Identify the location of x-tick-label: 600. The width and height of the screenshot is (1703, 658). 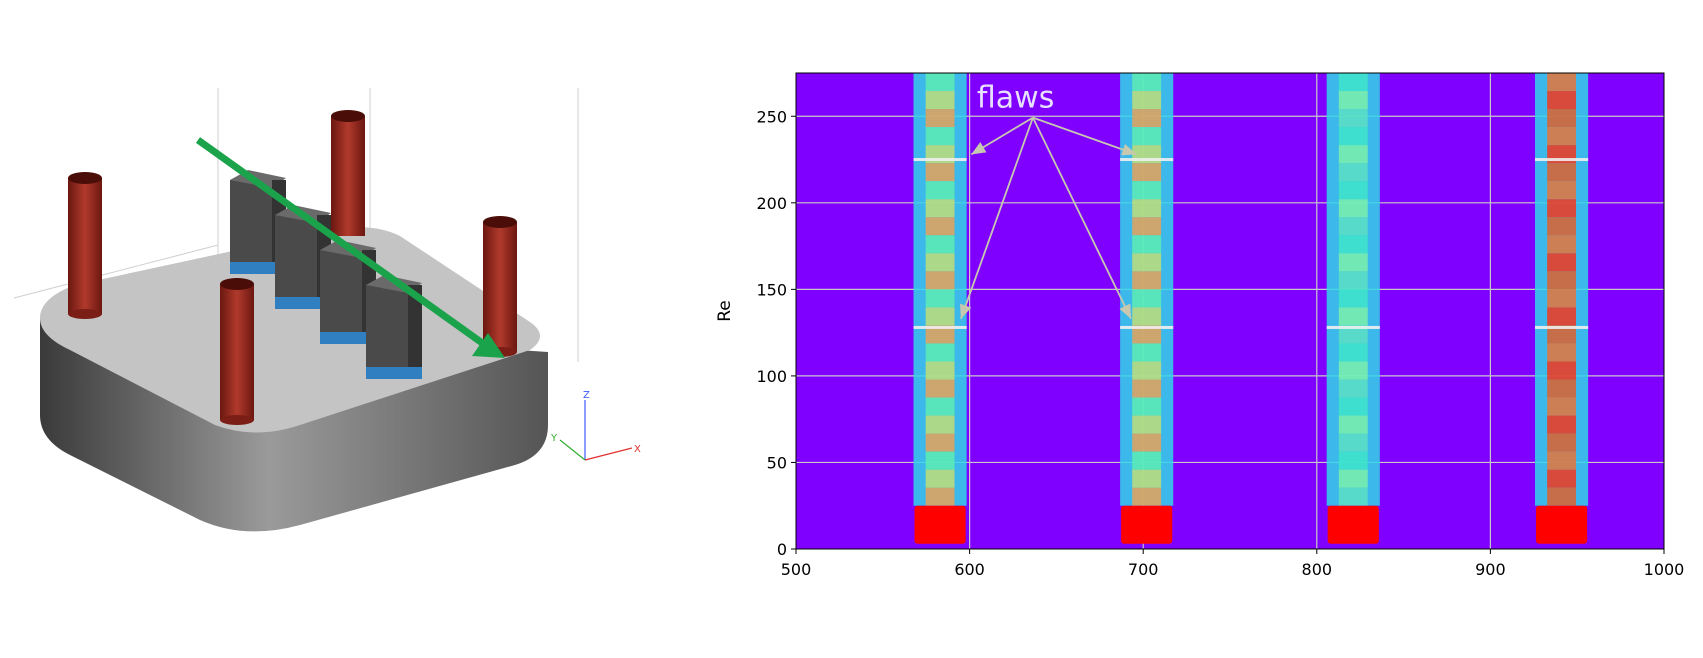
(969, 569).